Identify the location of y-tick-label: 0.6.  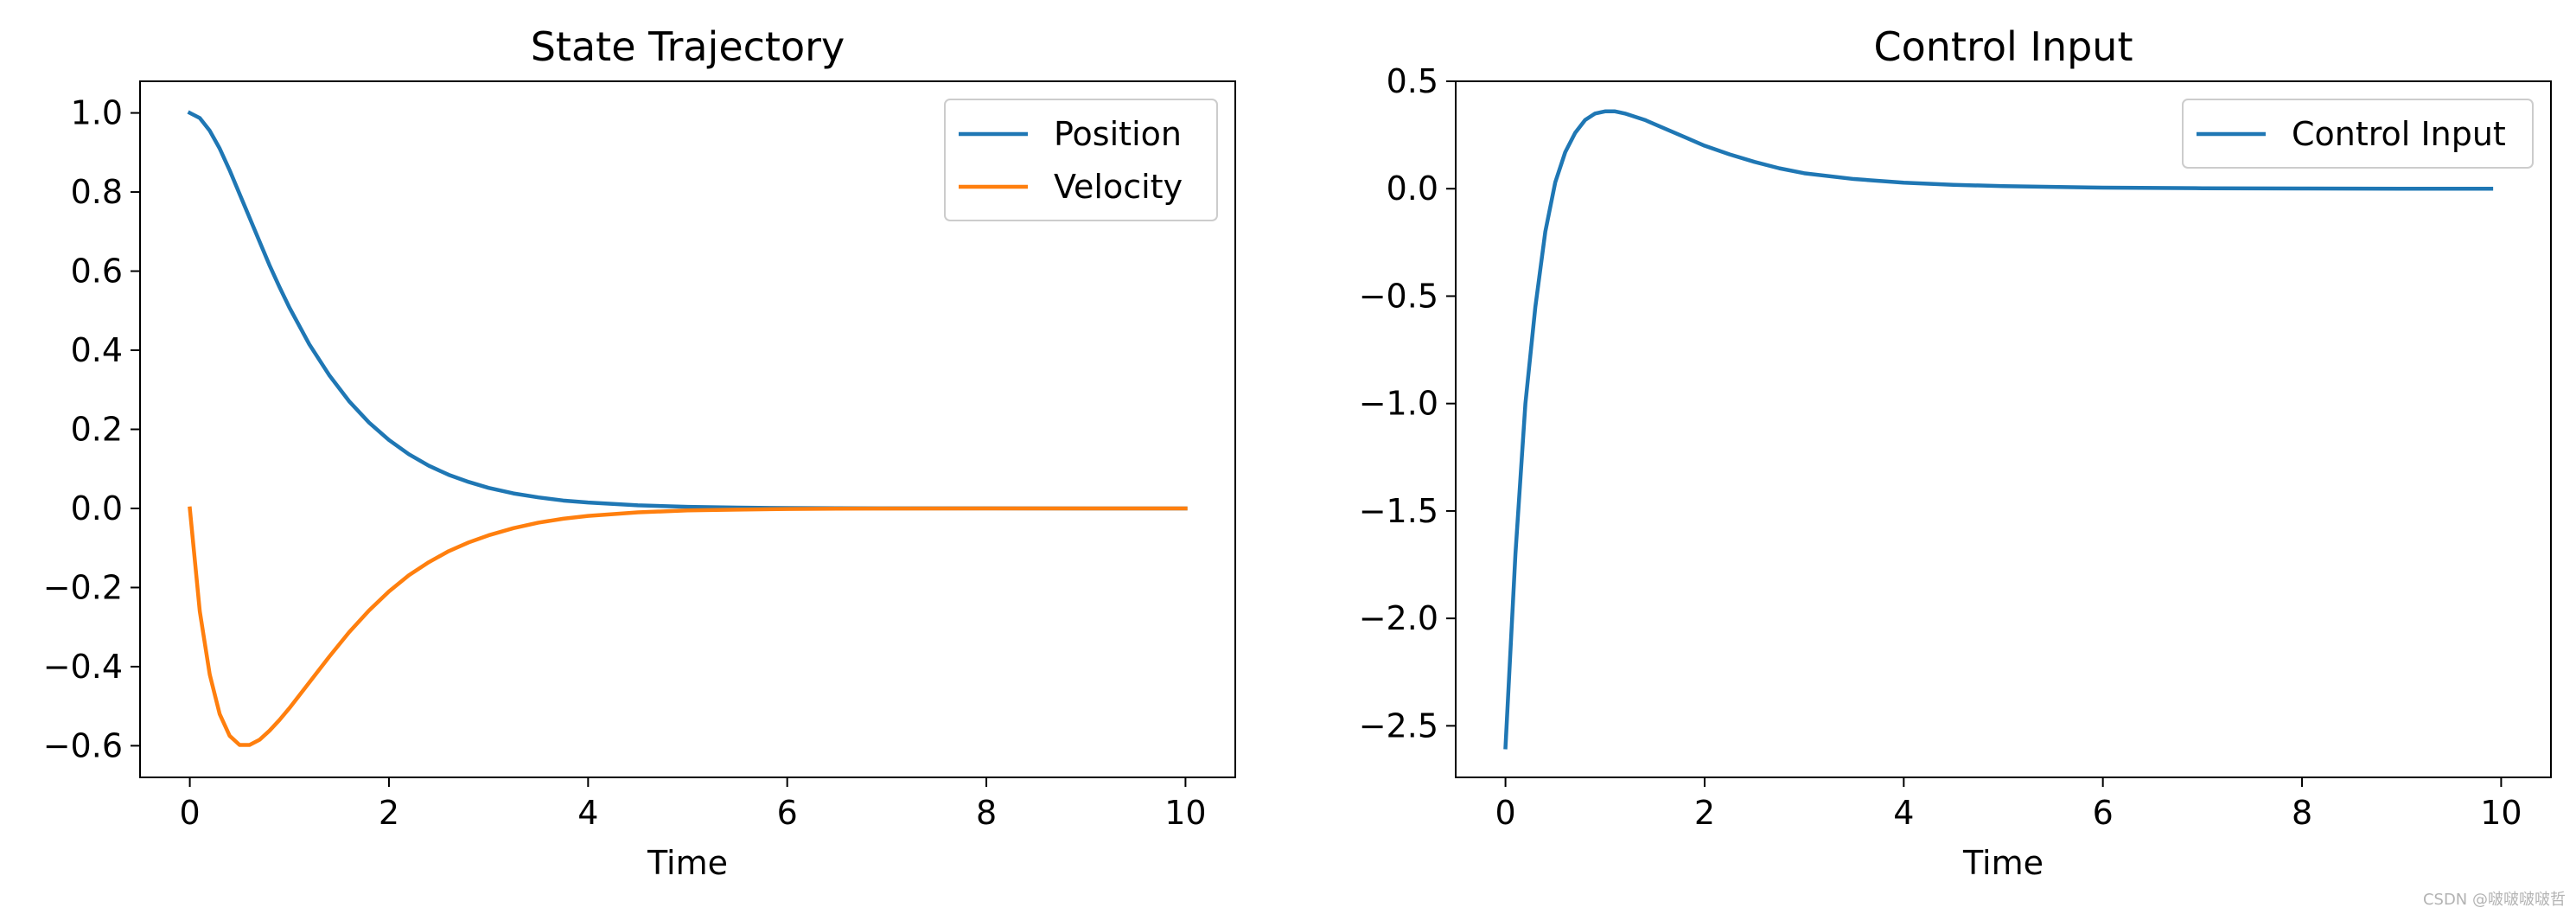
(97, 271).